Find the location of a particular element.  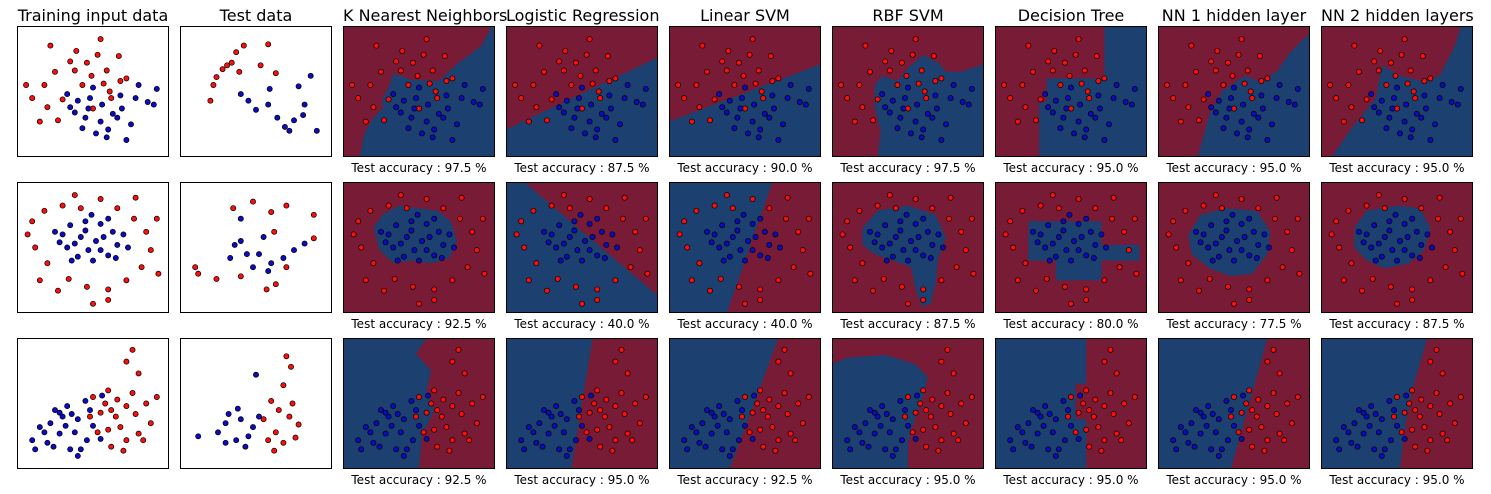

test-accuracy-label: Test accuracy : 92.5 % is located at coordinates (419, 480).